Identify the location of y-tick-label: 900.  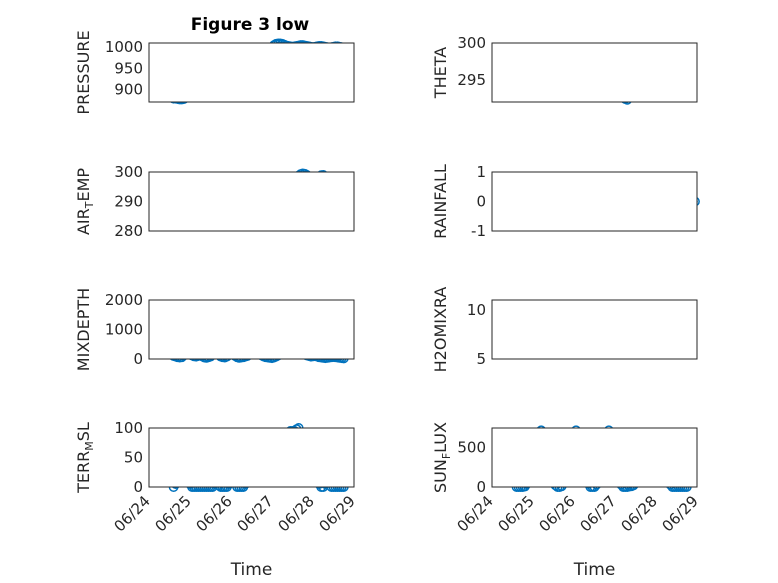
(128, 89).